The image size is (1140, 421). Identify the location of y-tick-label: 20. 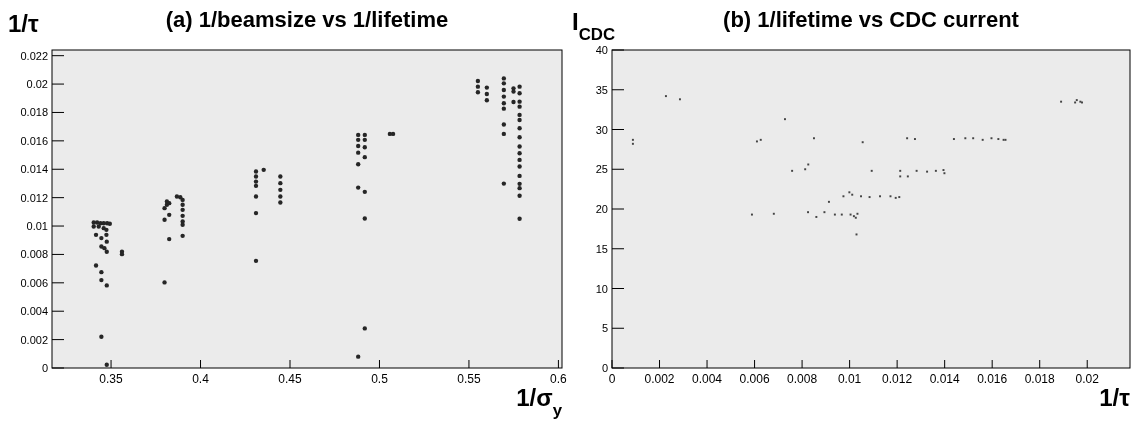
(601, 209).